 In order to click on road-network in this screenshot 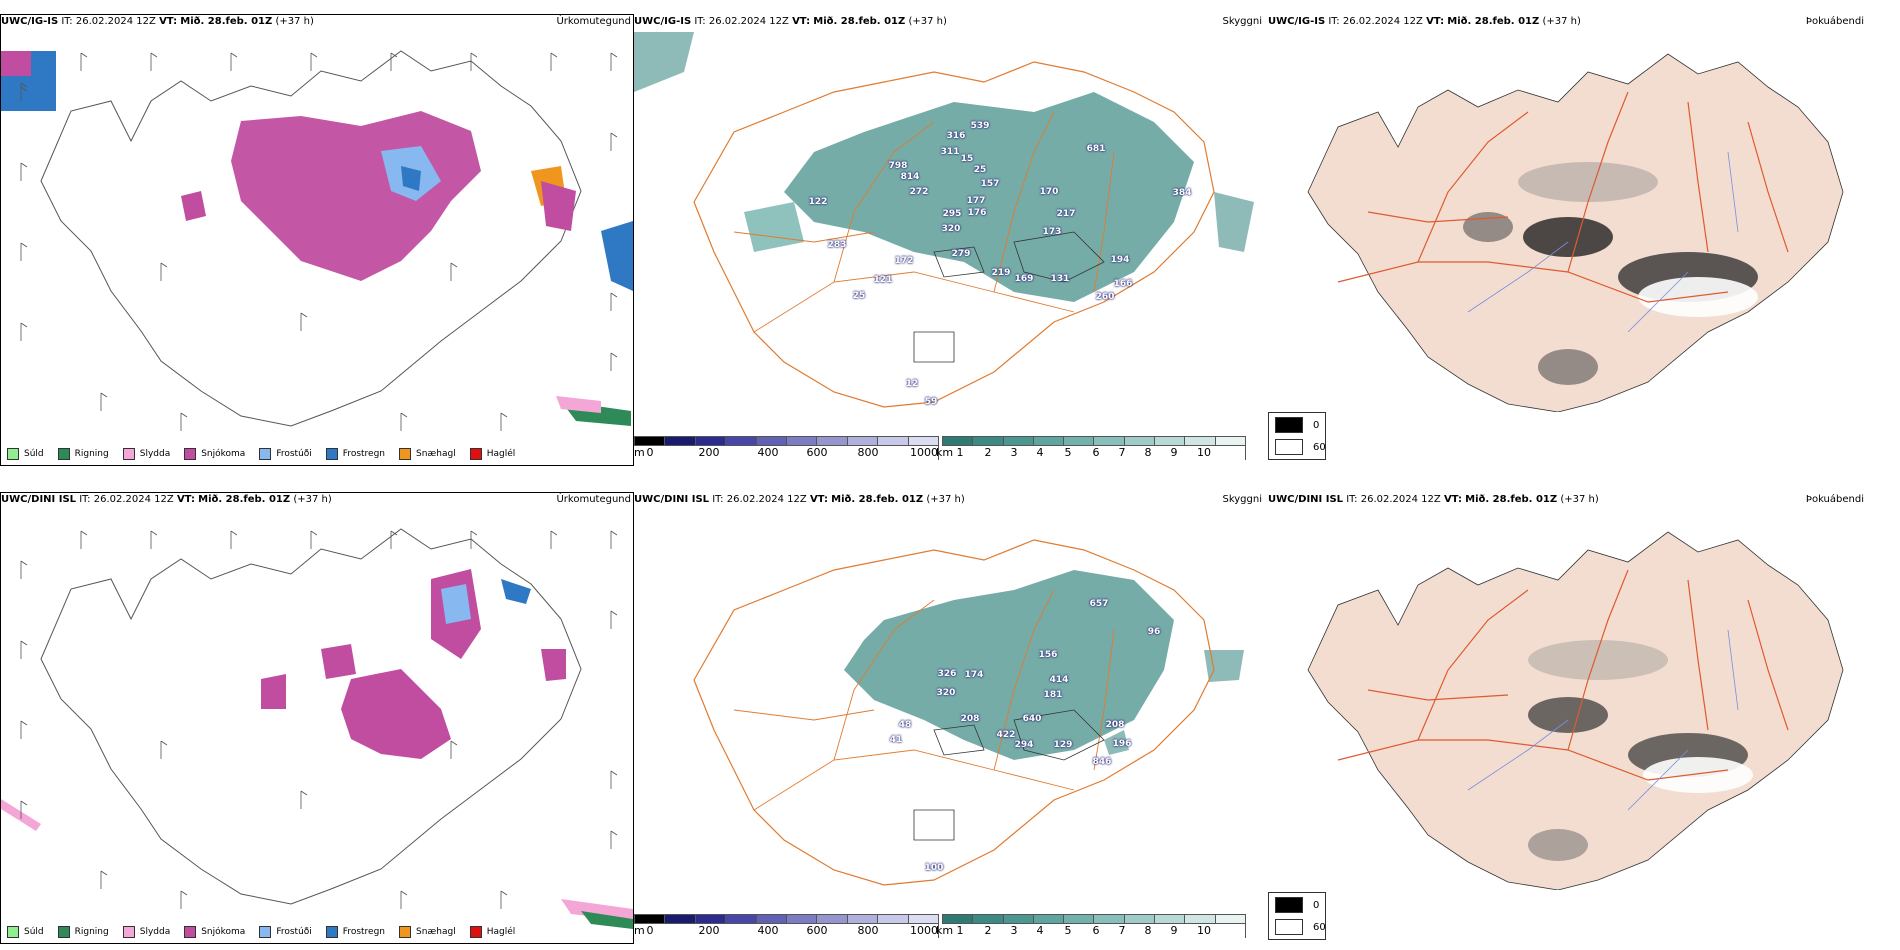, I will do `click(924, 700)`.